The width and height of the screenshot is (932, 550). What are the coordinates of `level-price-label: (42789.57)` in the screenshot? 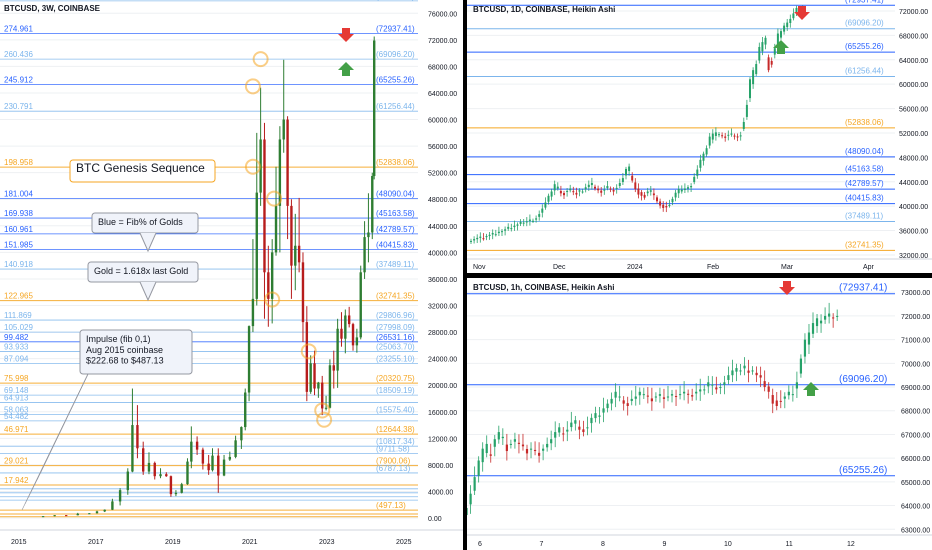 It's located at (864, 183).